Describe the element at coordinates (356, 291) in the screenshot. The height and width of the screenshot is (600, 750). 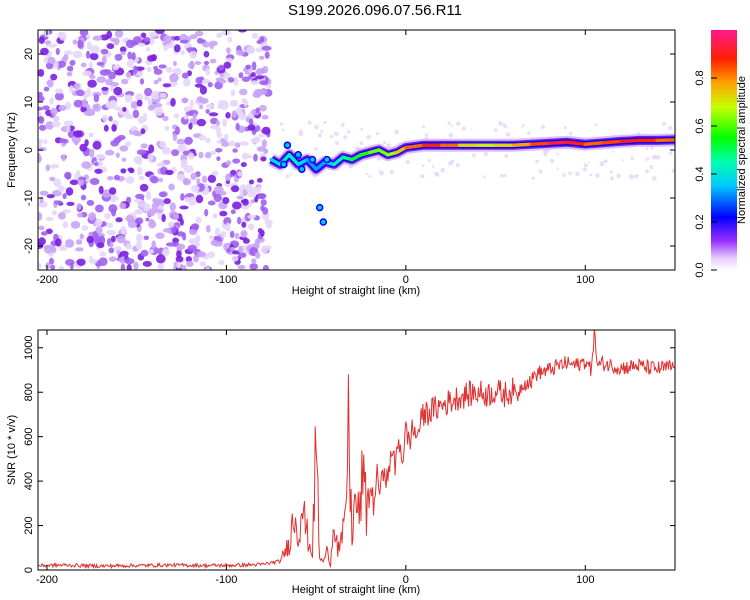
I see `spectrogram-x-axis-label: Height of straight line (km)` at that location.